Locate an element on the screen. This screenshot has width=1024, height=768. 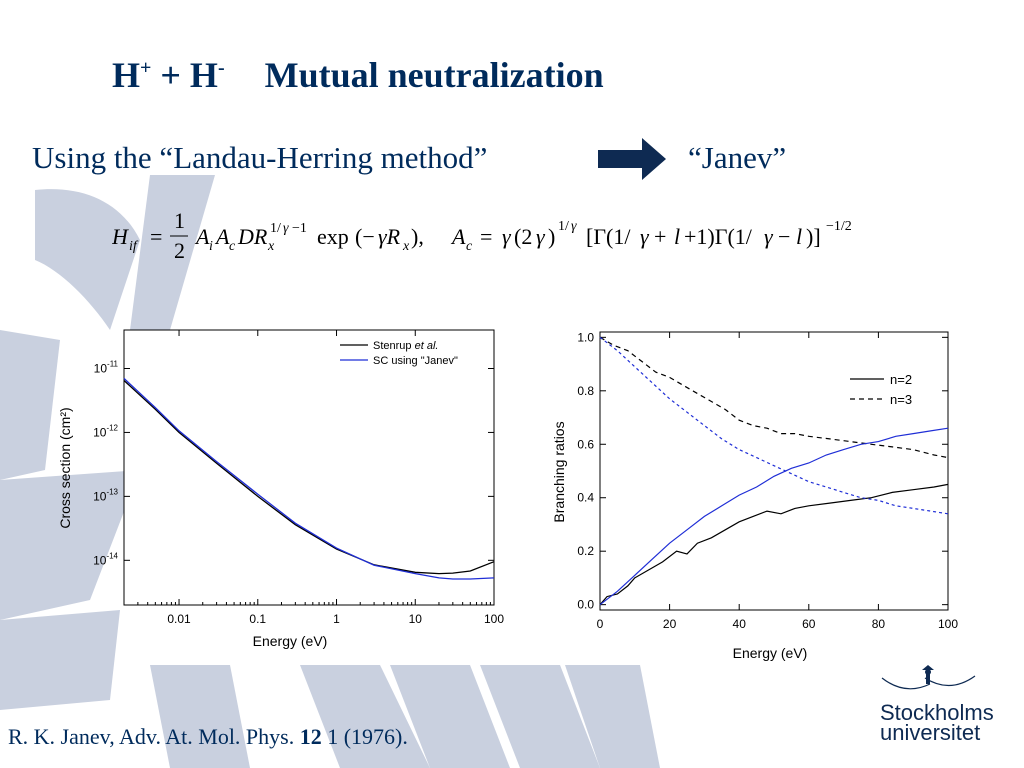
method-subtitle: Using the “Landau-Herring method” is located at coordinates (260, 157).